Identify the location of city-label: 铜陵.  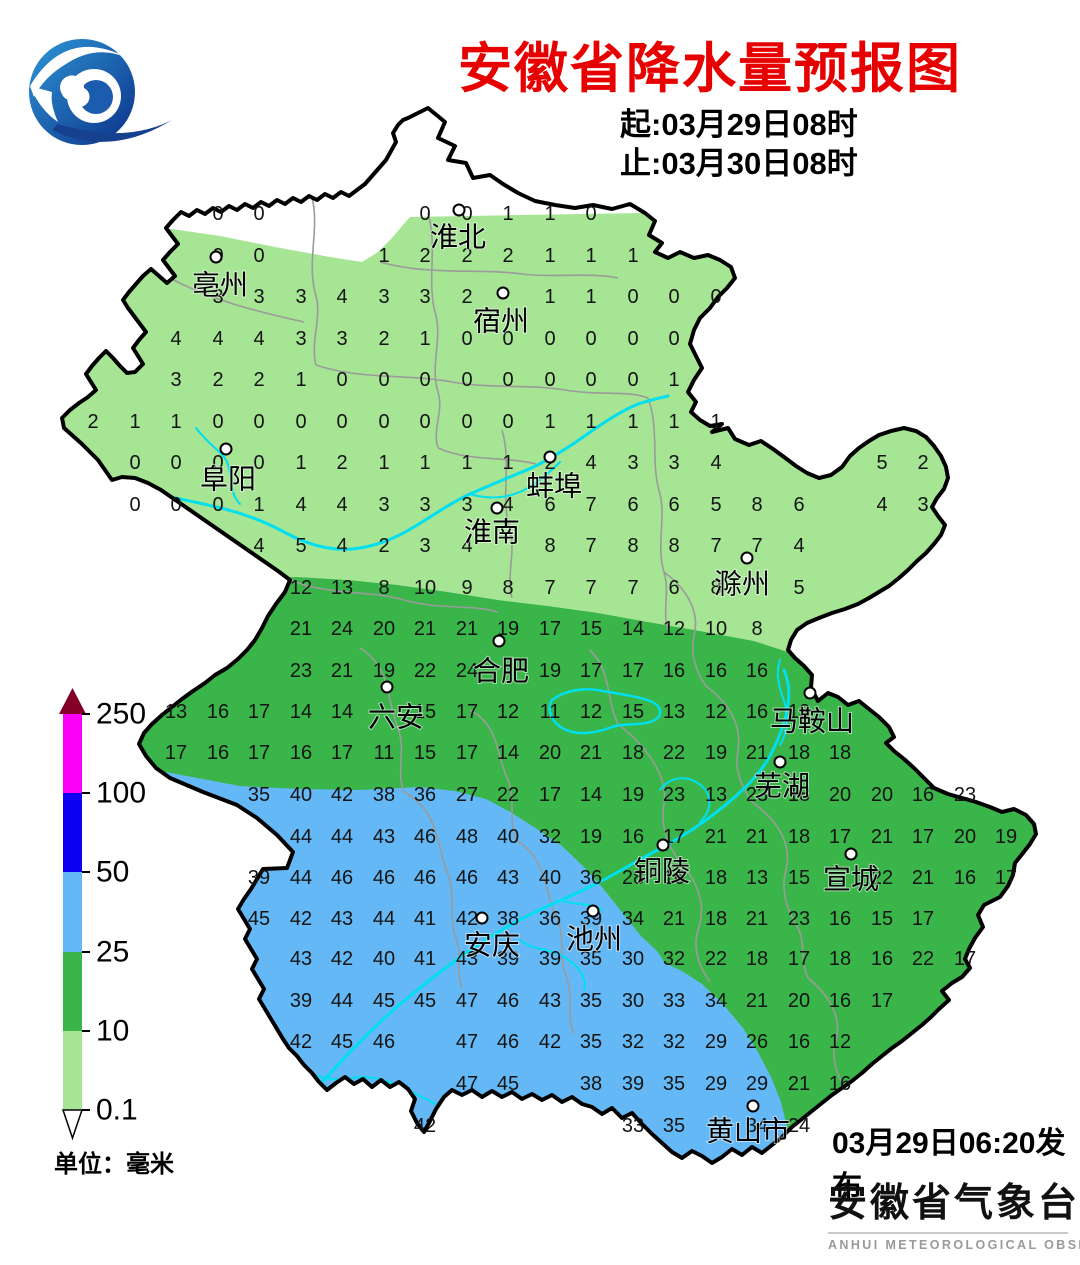
(662, 871).